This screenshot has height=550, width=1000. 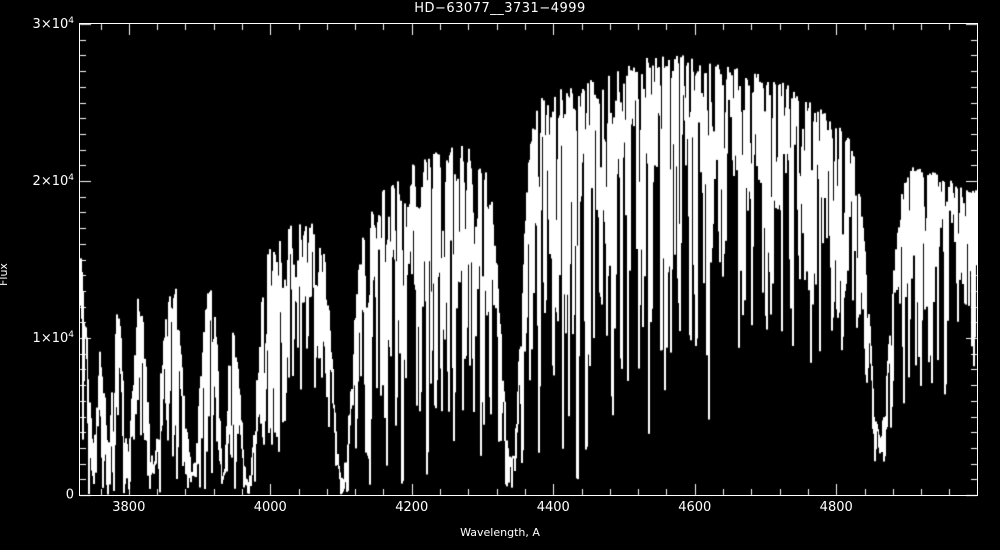 I want to click on x-tick-label: 3800, so click(x=129, y=507).